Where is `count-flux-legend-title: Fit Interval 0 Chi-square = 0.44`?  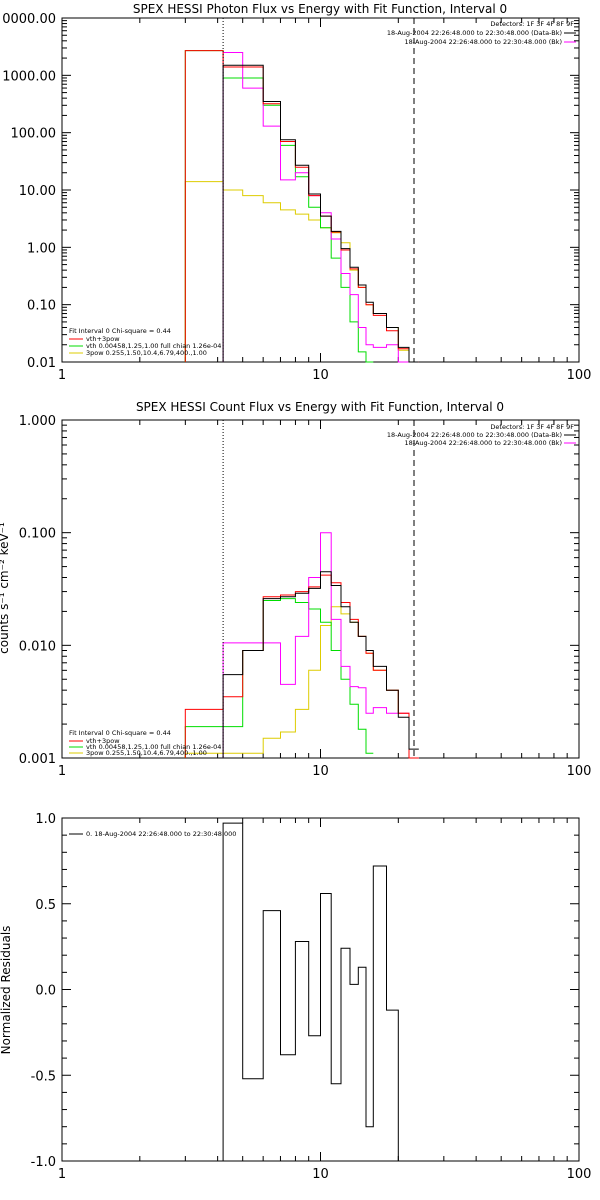 count-flux-legend-title: Fit Interval 0 Chi-square = 0.44 is located at coordinates (120, 733).